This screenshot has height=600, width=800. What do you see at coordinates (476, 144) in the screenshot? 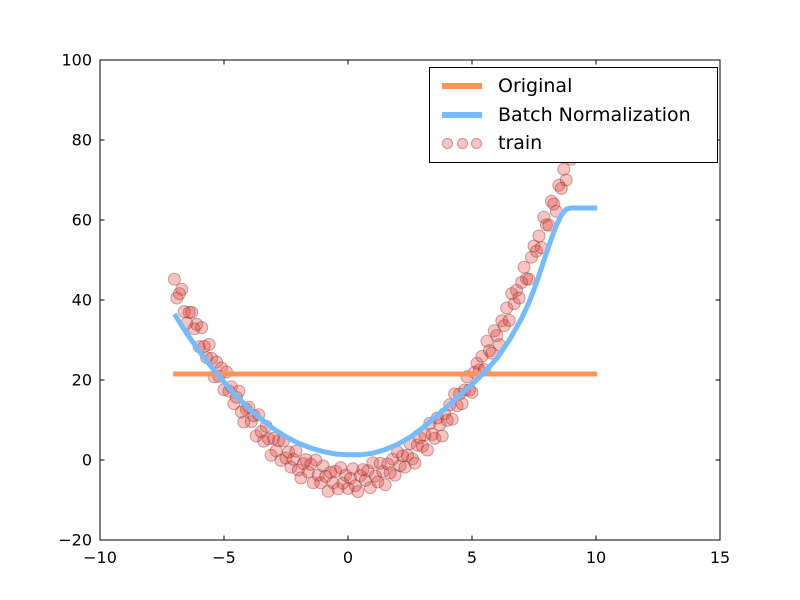
I see `train-dot-icon` at bounding box center [476, 144].